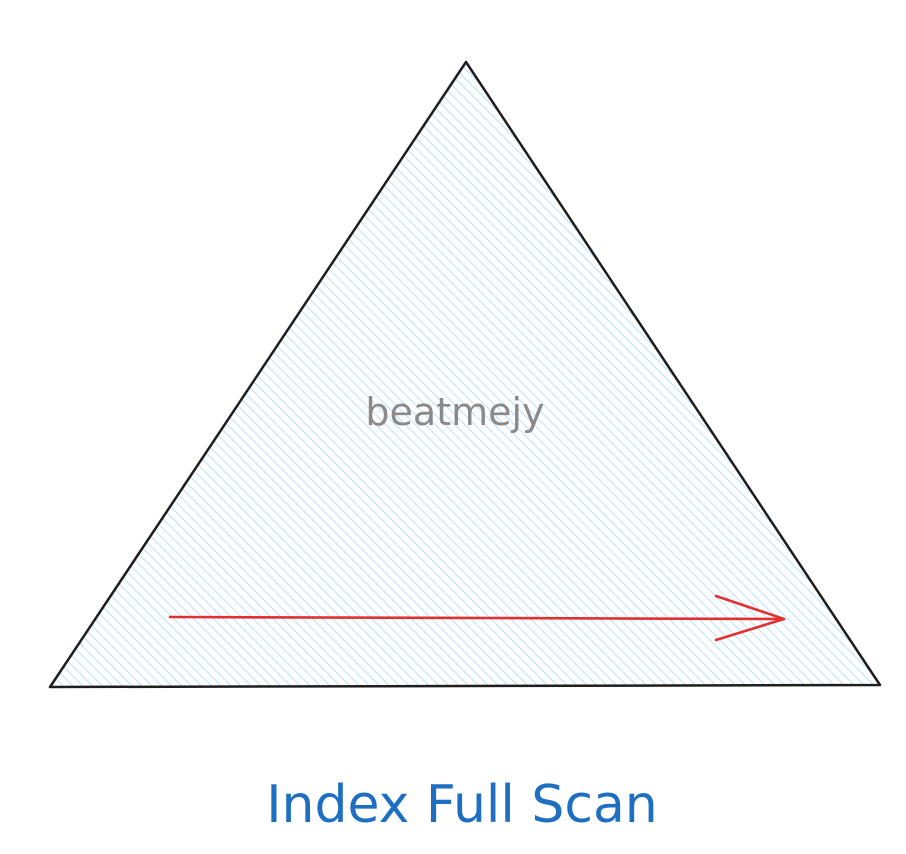 The width and height of the screenshot is (906, 854). I want to click on watermark-label: beatmejy, so click(454, 412).